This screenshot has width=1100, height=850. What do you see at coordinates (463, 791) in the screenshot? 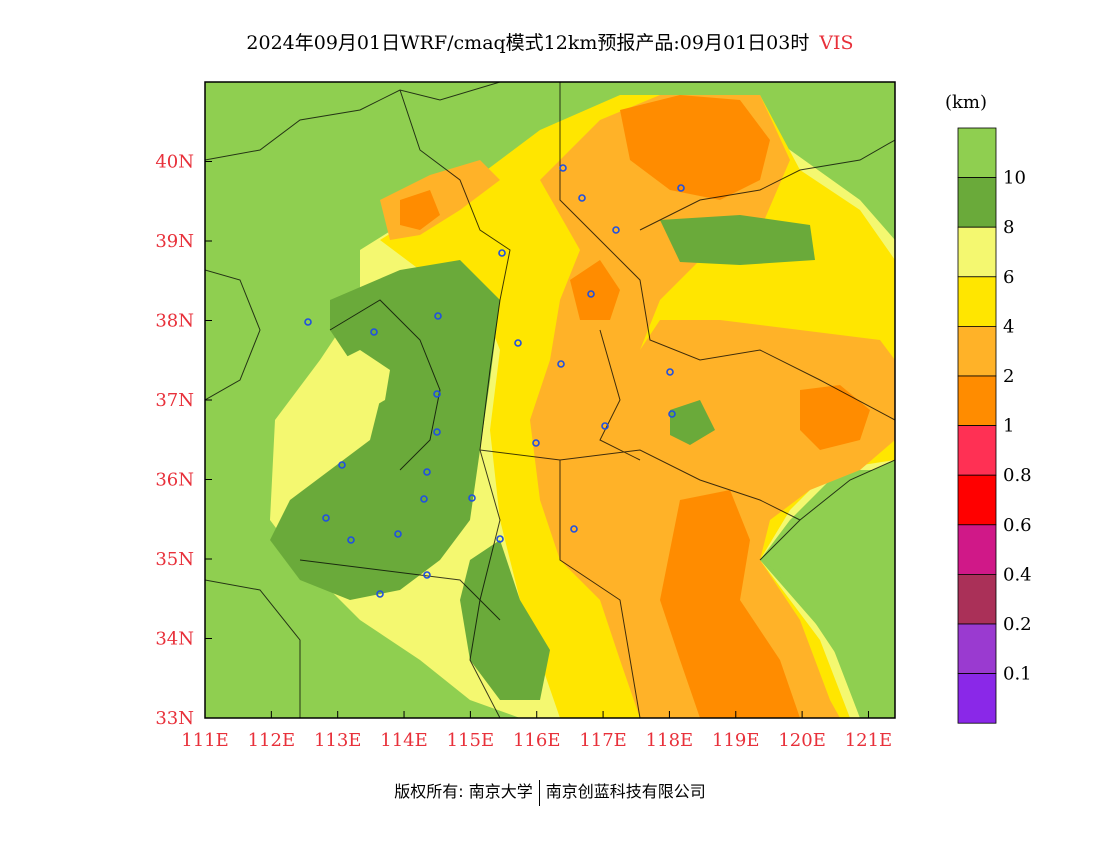
I see `footer-left: 版权所有: 南京大学` at bounding box center [463, 791].